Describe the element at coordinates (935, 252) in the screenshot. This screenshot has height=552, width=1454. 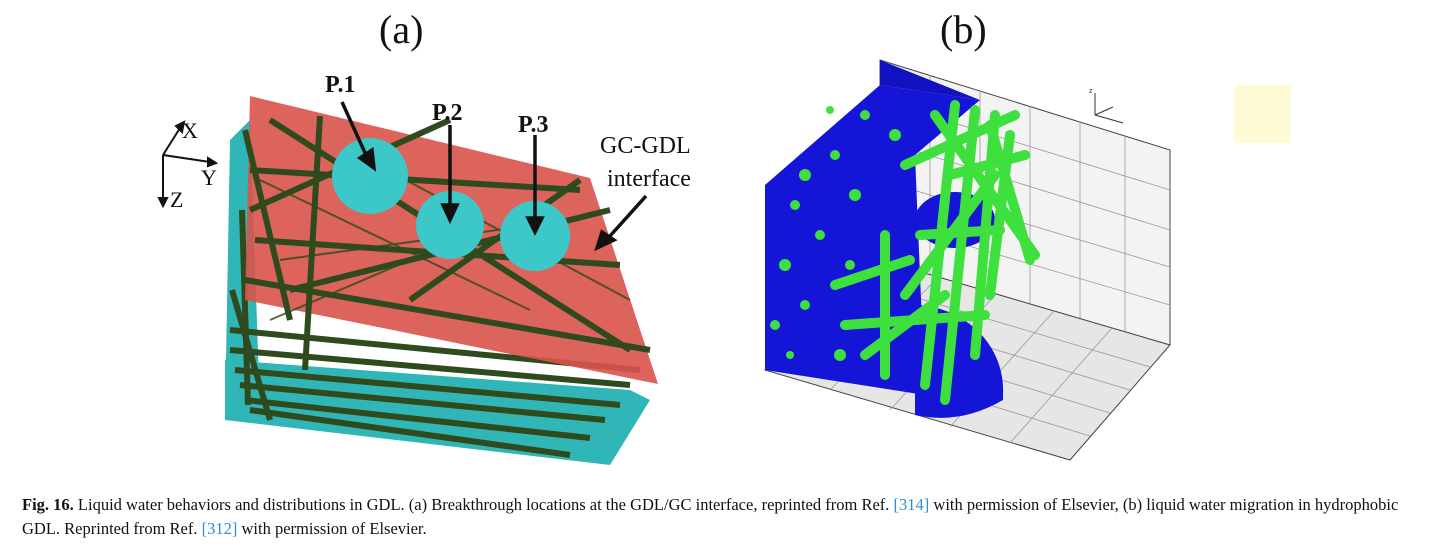
I see `hydrophobic-fibers` at that location.